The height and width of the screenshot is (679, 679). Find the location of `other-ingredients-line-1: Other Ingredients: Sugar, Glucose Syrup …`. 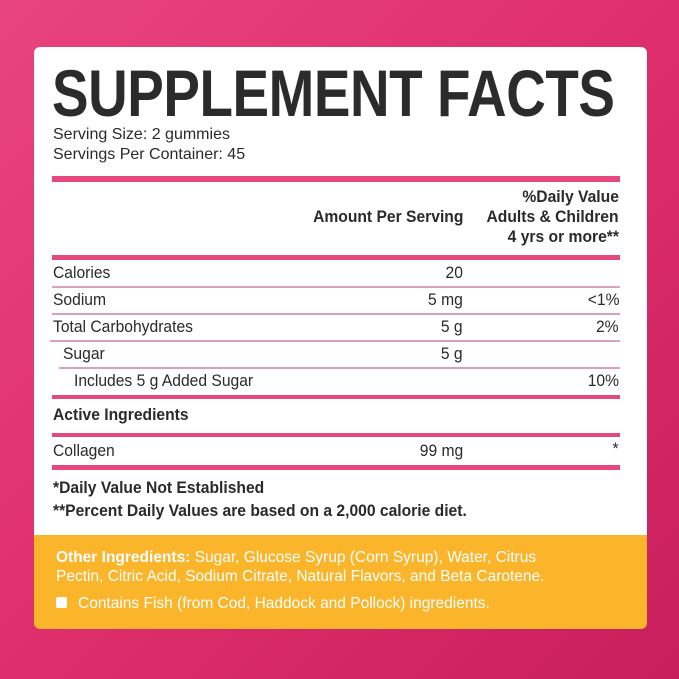

other-ingredients-line-1: Other Ingredients: Sugar, Glucose Syrup … is located at coordinates (296, 558).